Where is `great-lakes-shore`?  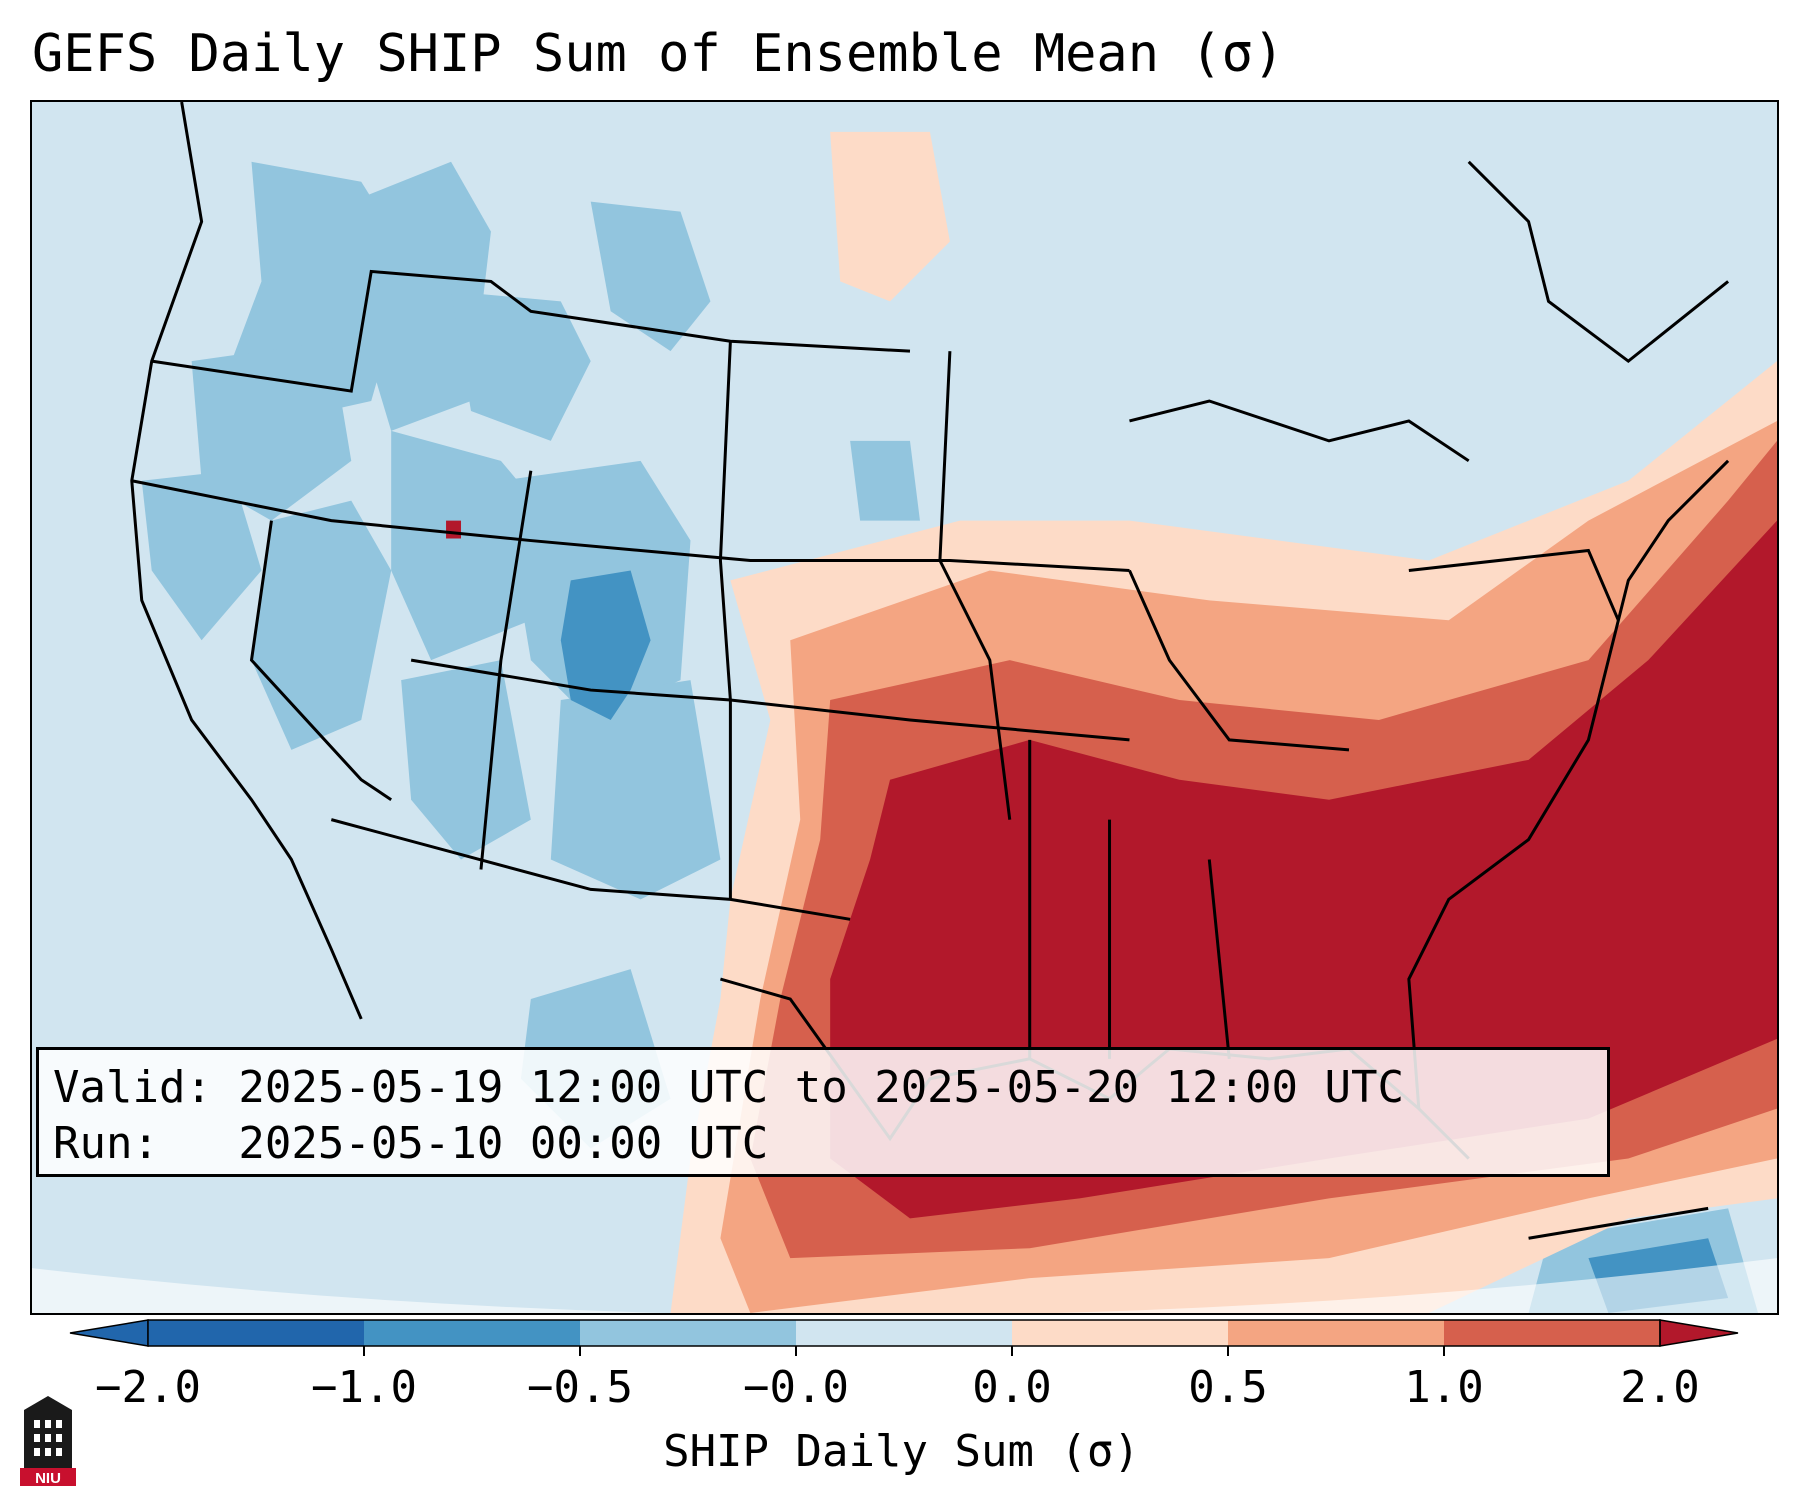 great-lakes-shore is located at coordinates (1299, 431).